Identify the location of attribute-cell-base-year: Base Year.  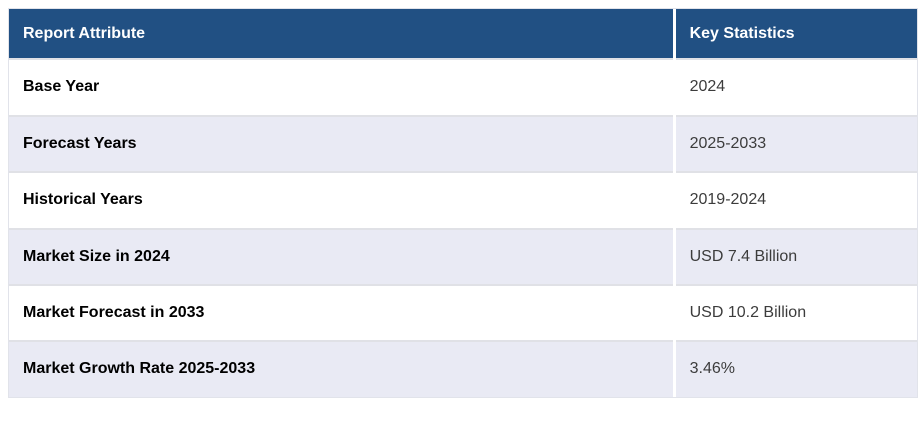
(342, 87).